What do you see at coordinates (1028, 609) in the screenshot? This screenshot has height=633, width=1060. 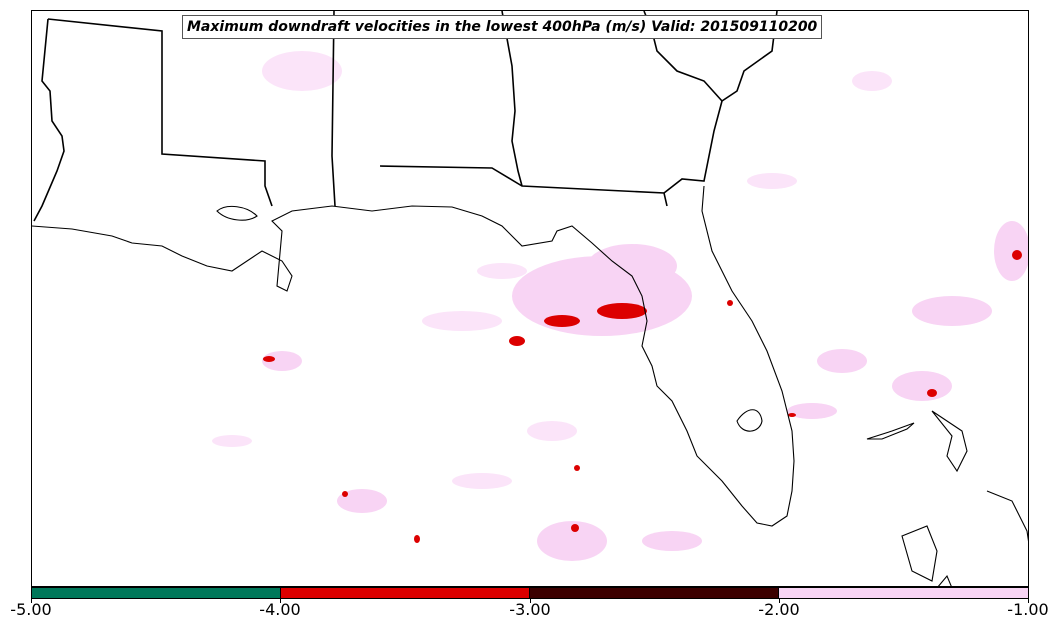 I see `colorbar-label: -1.00` at bounding box center [1028, 609].